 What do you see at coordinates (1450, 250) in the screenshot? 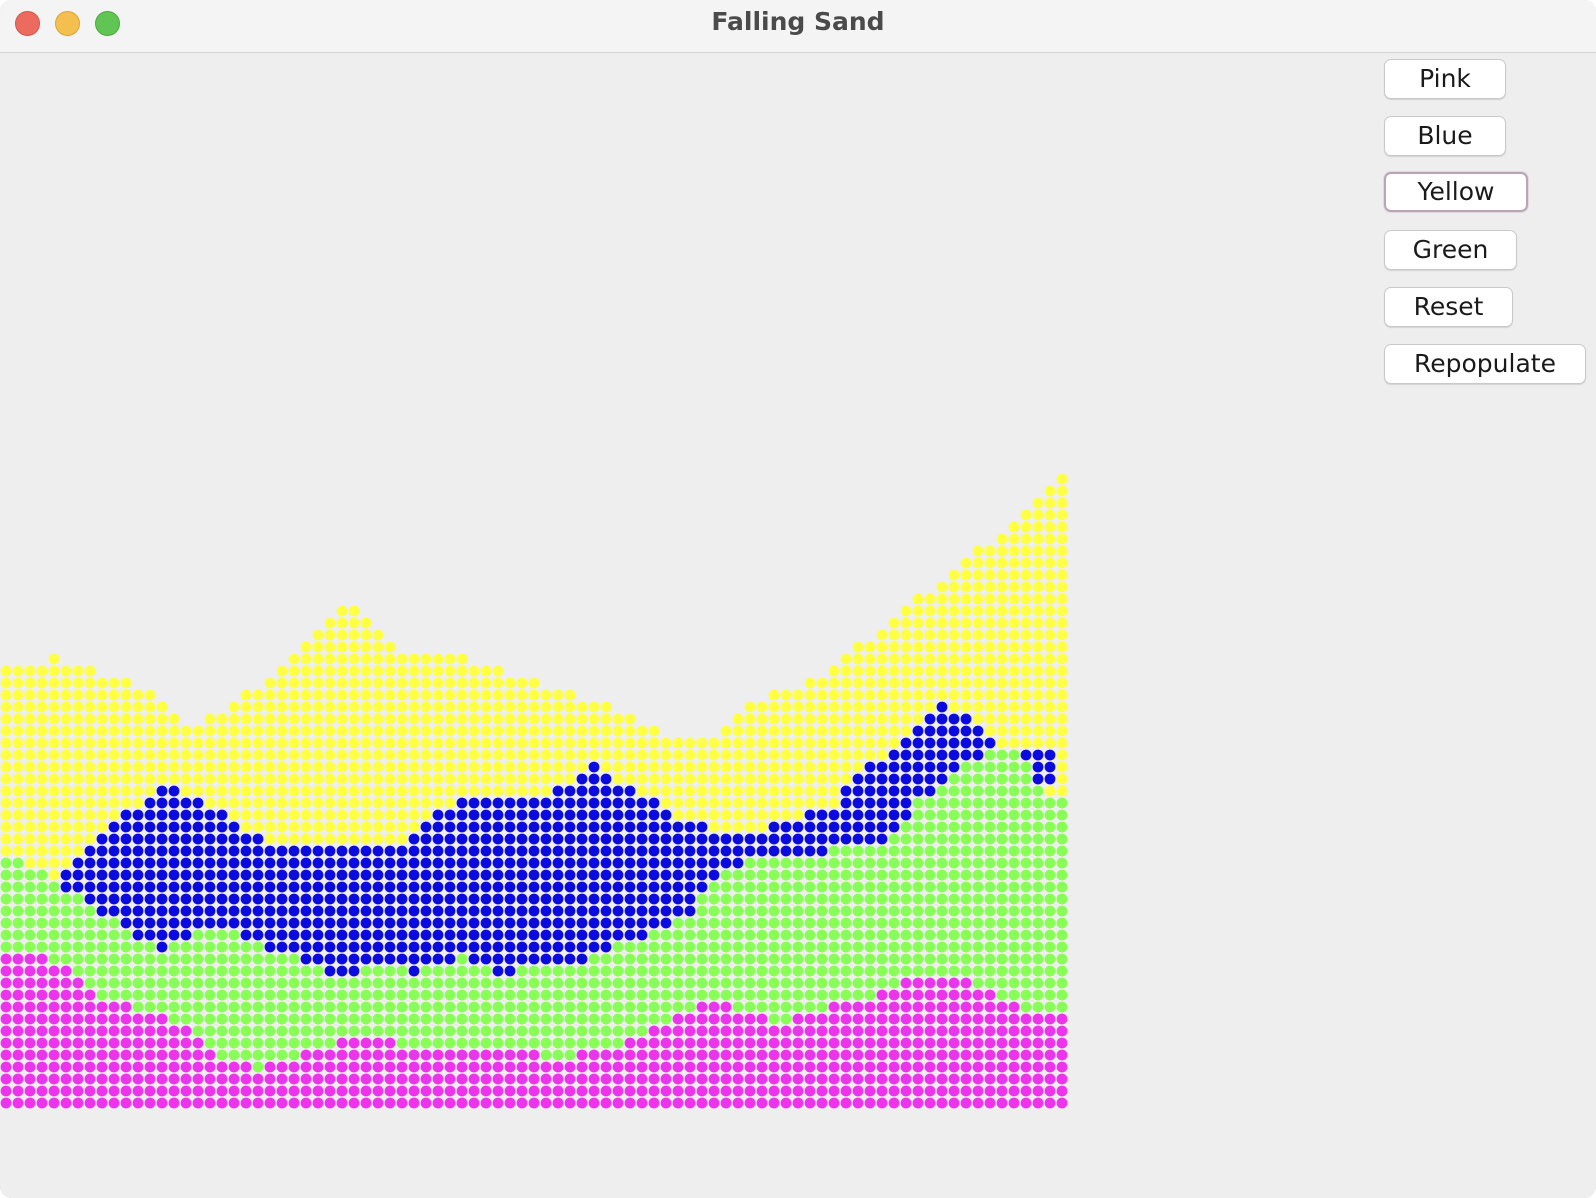
I see `green-button: Green` at bounding box center [1450, 250].